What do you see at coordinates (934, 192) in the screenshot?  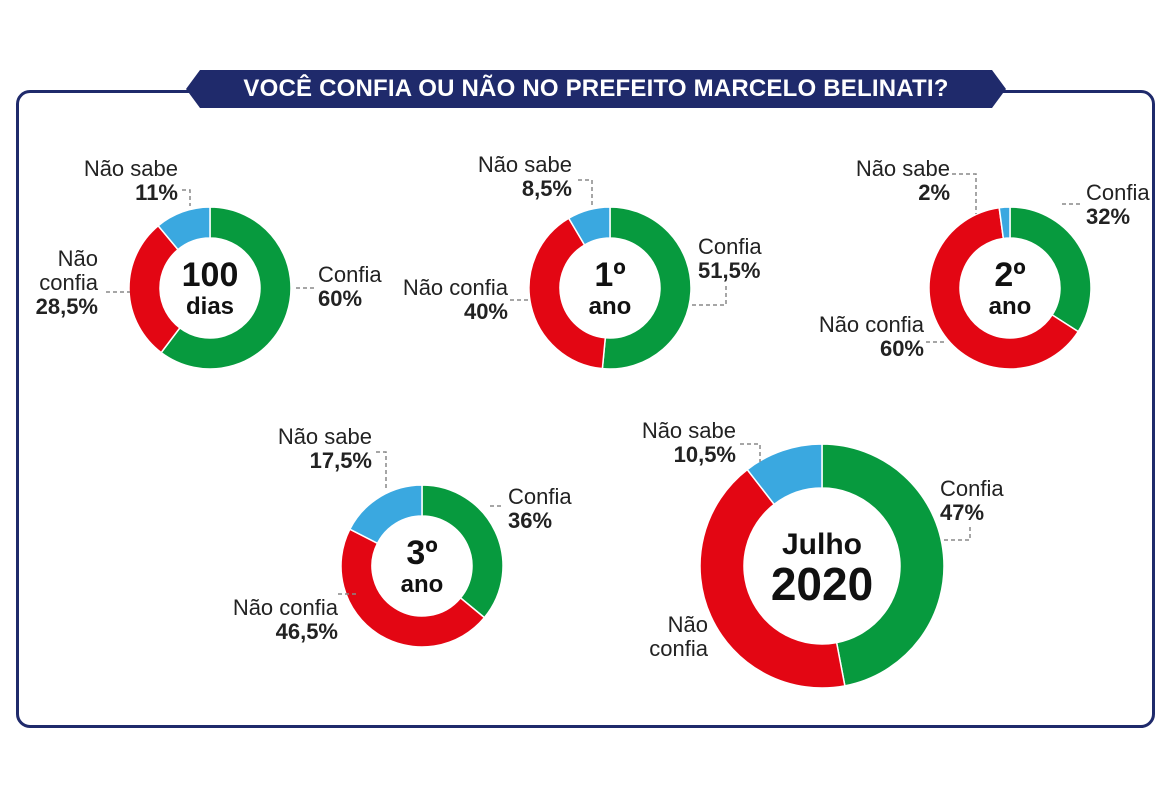 I see `value-label-nao-sabe: 2%` at bounding box center [934, 192].